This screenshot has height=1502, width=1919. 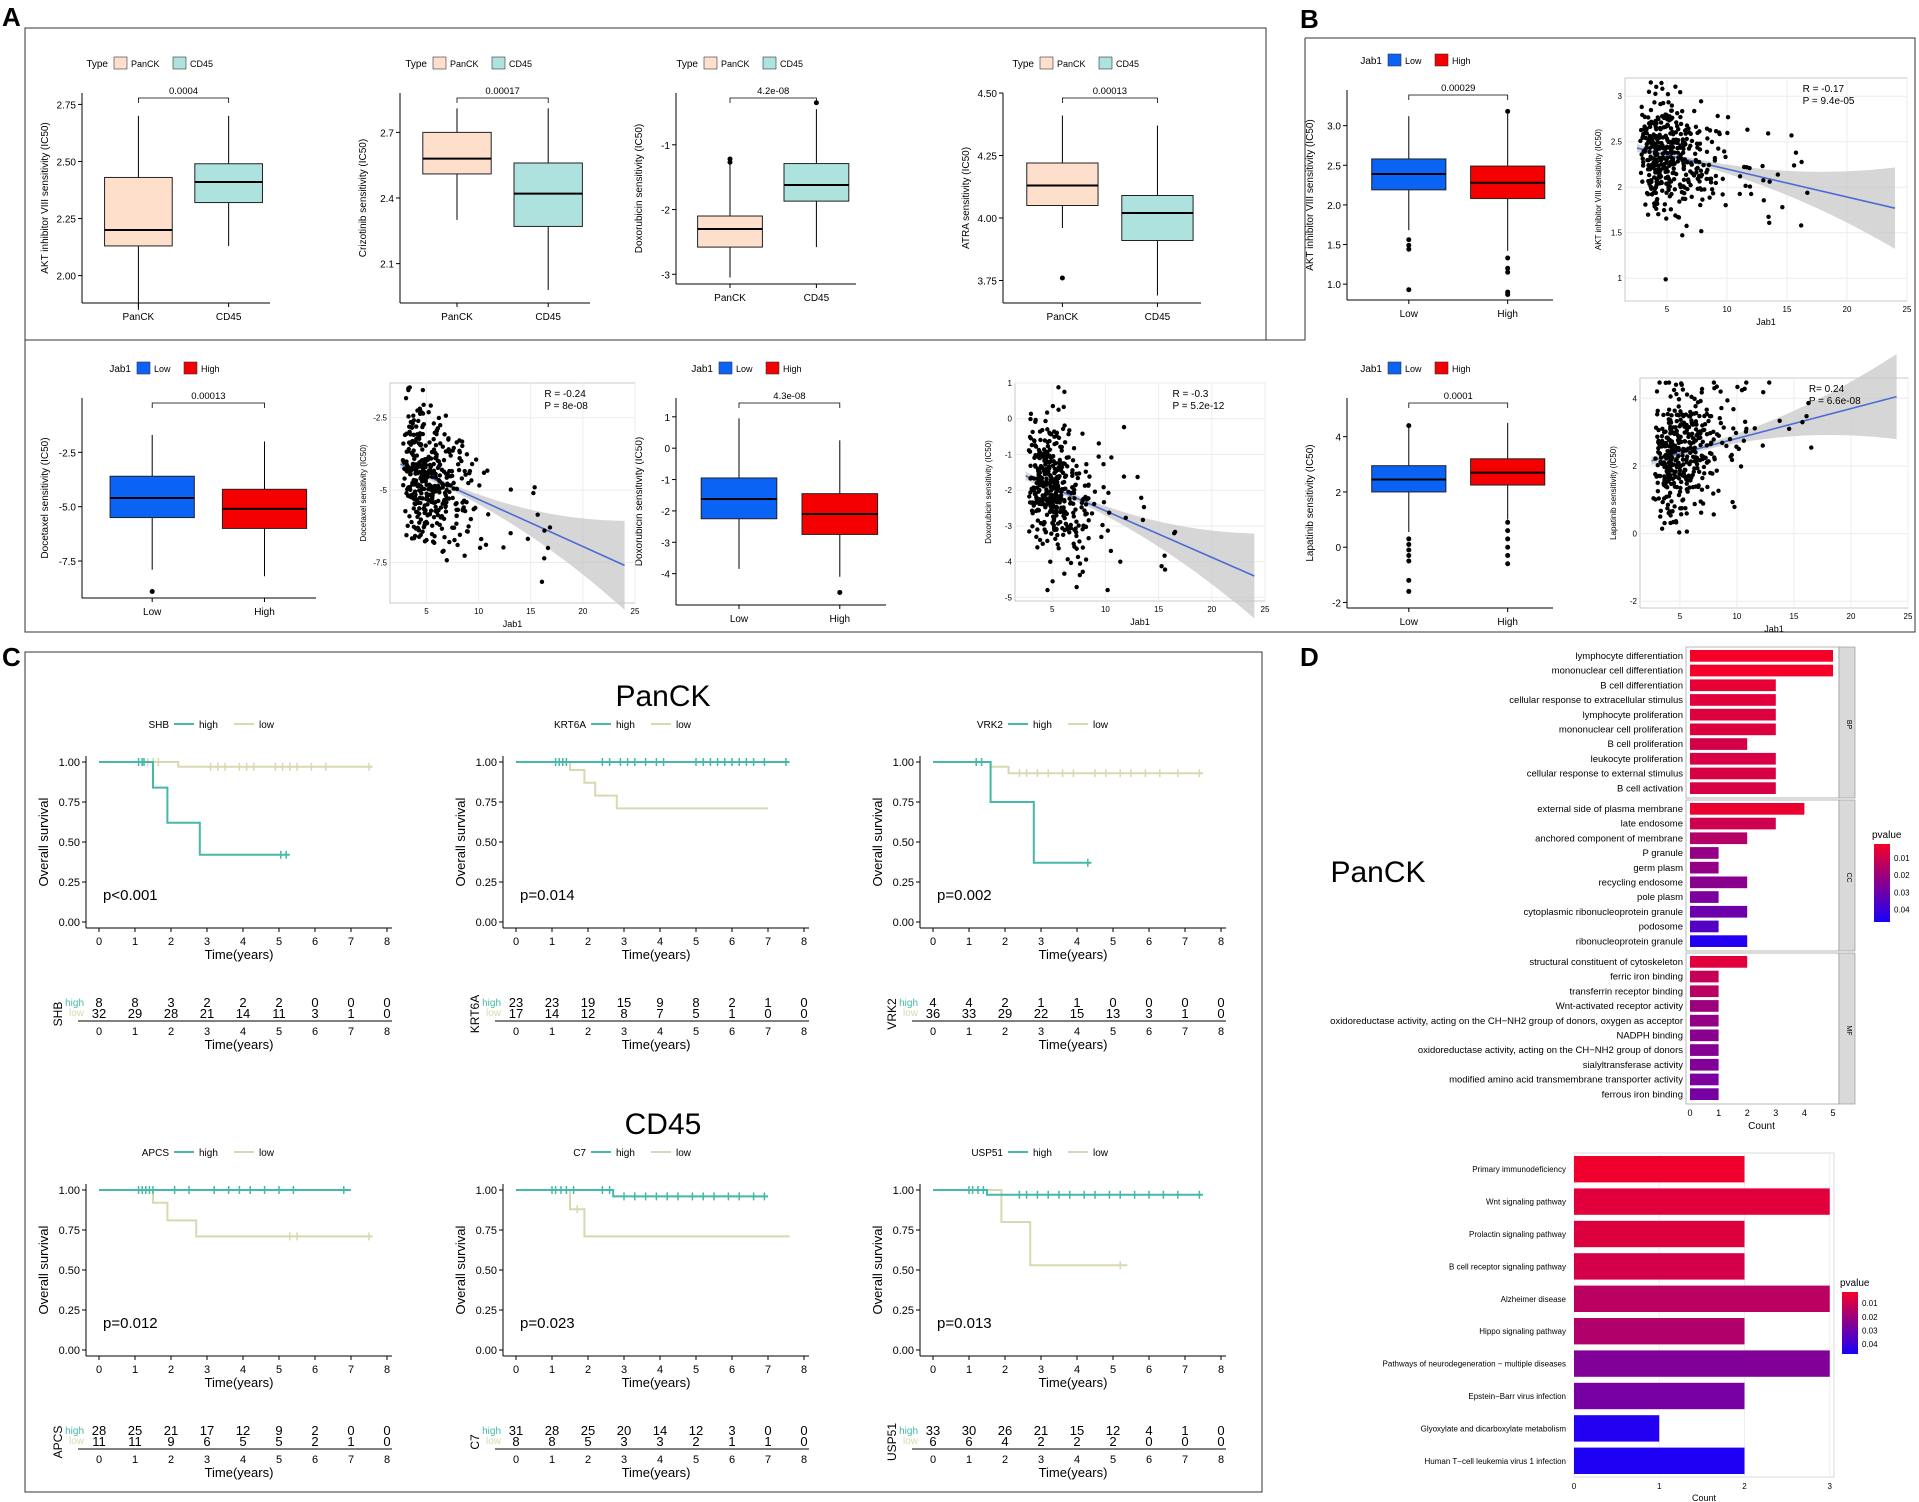 What do you see at coordinates (969, 1370) in the screenshot?
I see `x-tick-label: 1` at bounding box center [969, 1370].